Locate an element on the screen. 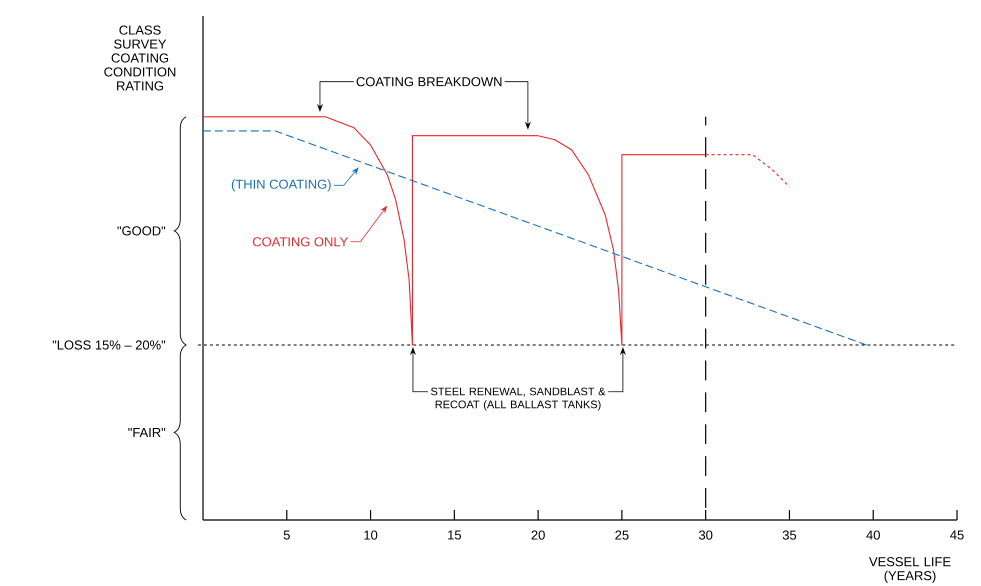 The width and height of the screenshot is (981, 586). x-tick-label: 35 is located at coordinates (789, 535).